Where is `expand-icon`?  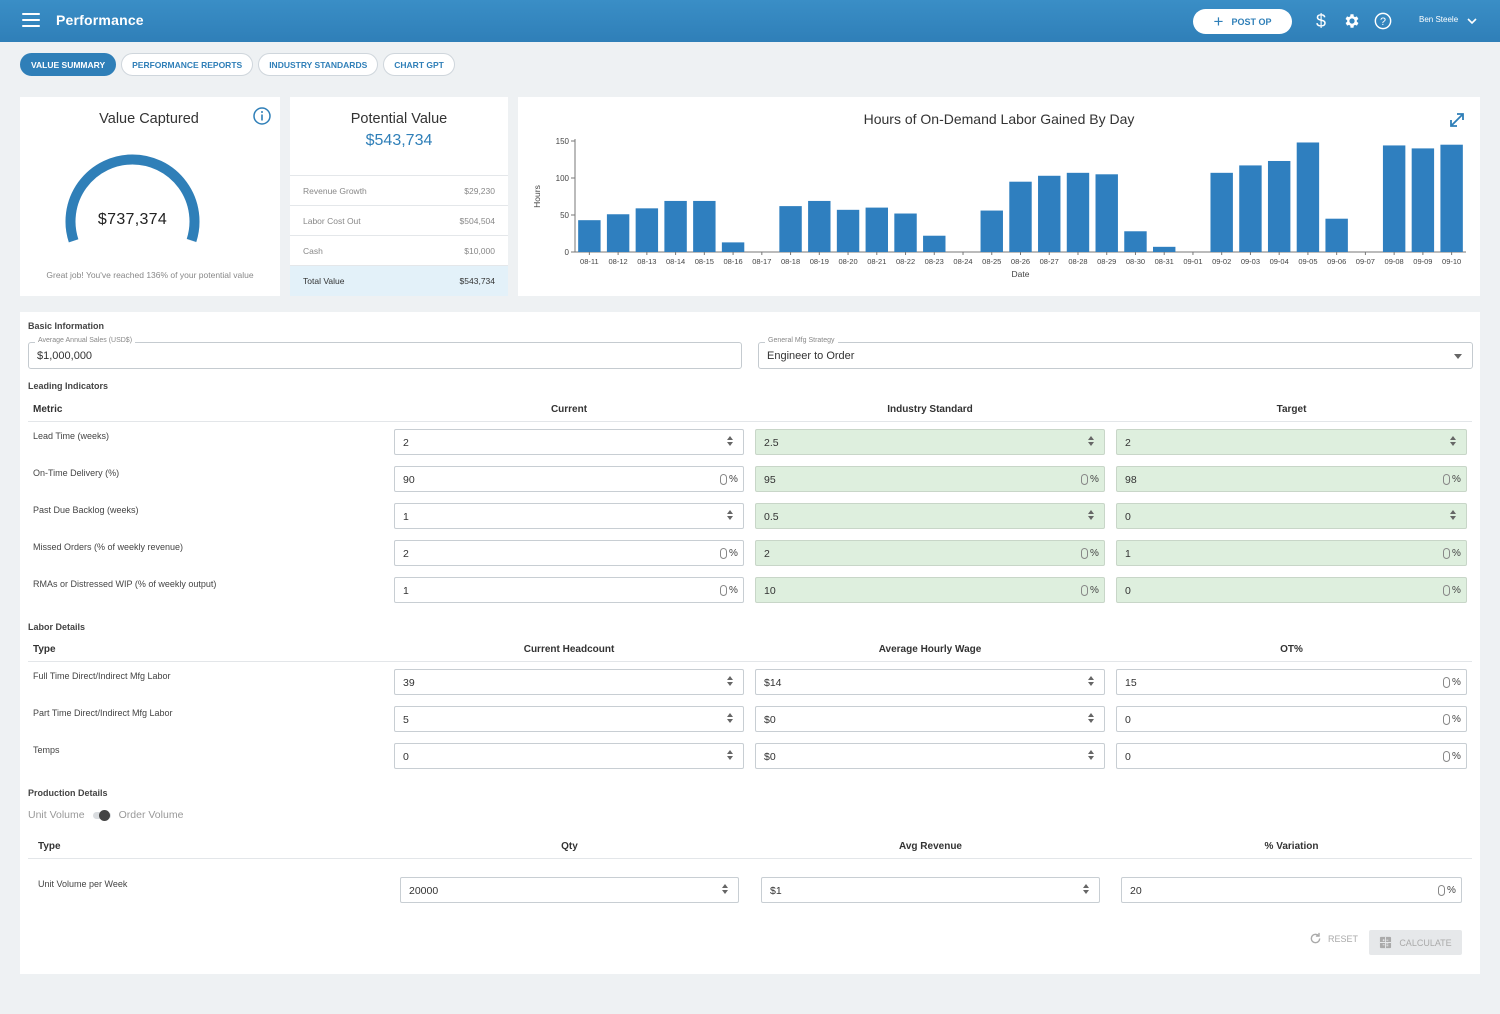 expand-icon is located at coordinates (1457, 122).